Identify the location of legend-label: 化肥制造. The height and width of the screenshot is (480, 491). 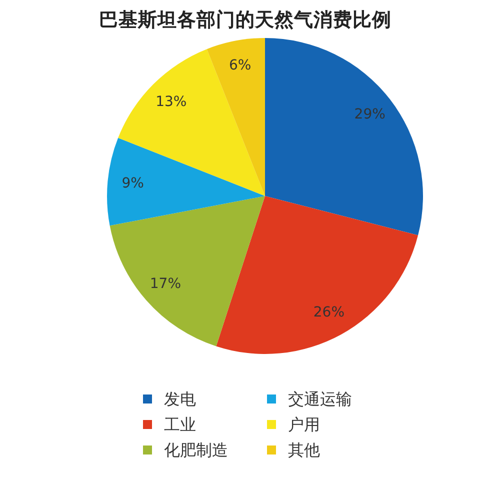
(196, 450).